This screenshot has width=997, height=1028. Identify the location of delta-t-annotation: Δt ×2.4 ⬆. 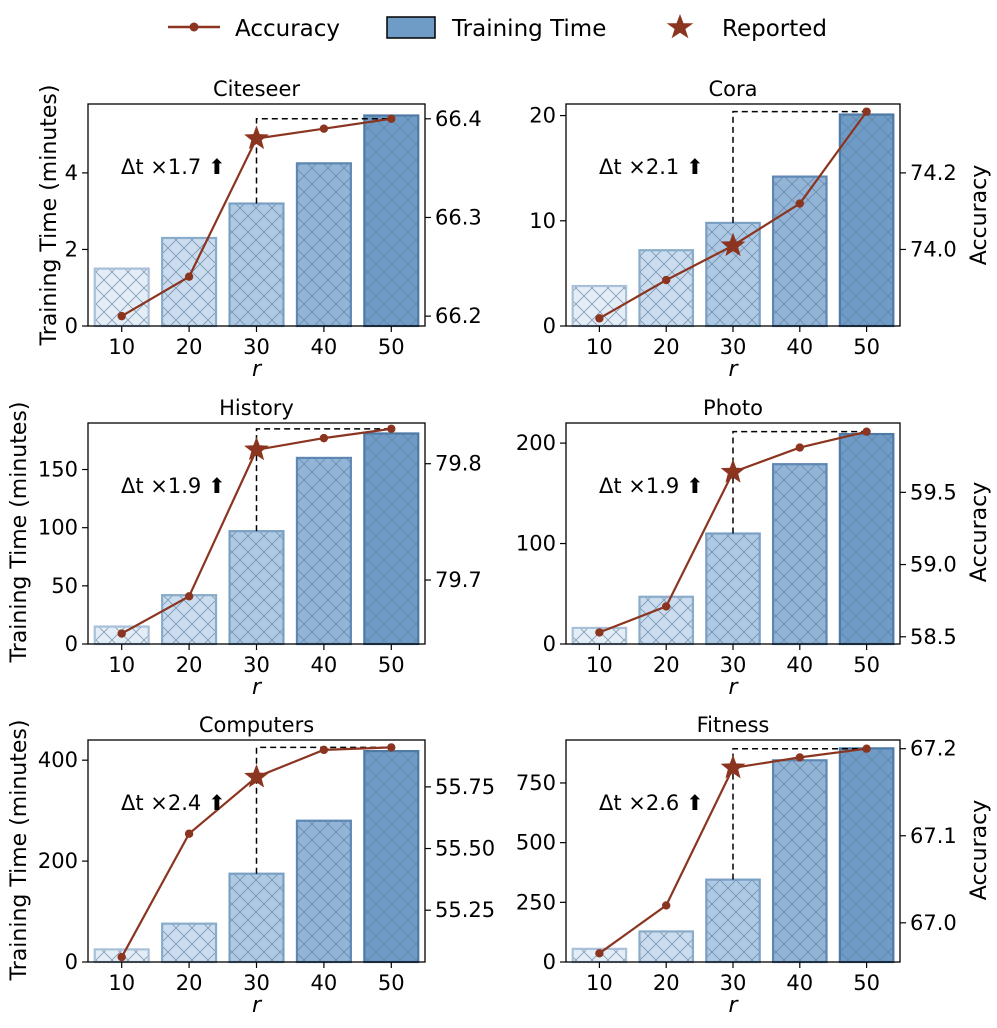
(173, 803).